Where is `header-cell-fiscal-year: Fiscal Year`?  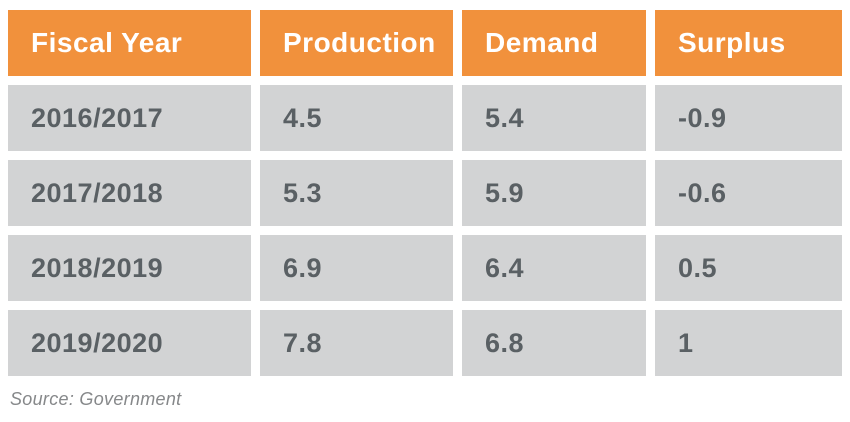 header-cell-fiscal-year: Fiscal Year is located at coordinates (129, 43).